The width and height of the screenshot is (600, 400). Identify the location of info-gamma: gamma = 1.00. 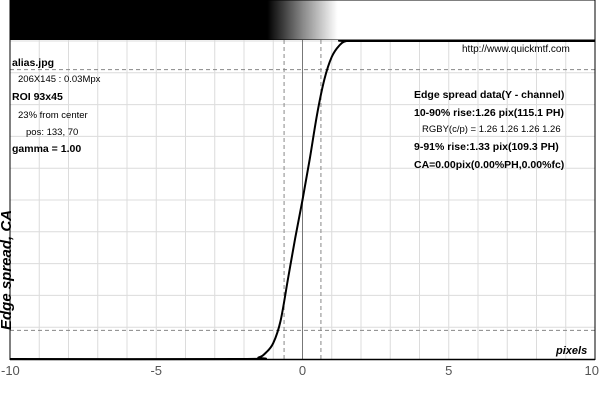
(46, 149).